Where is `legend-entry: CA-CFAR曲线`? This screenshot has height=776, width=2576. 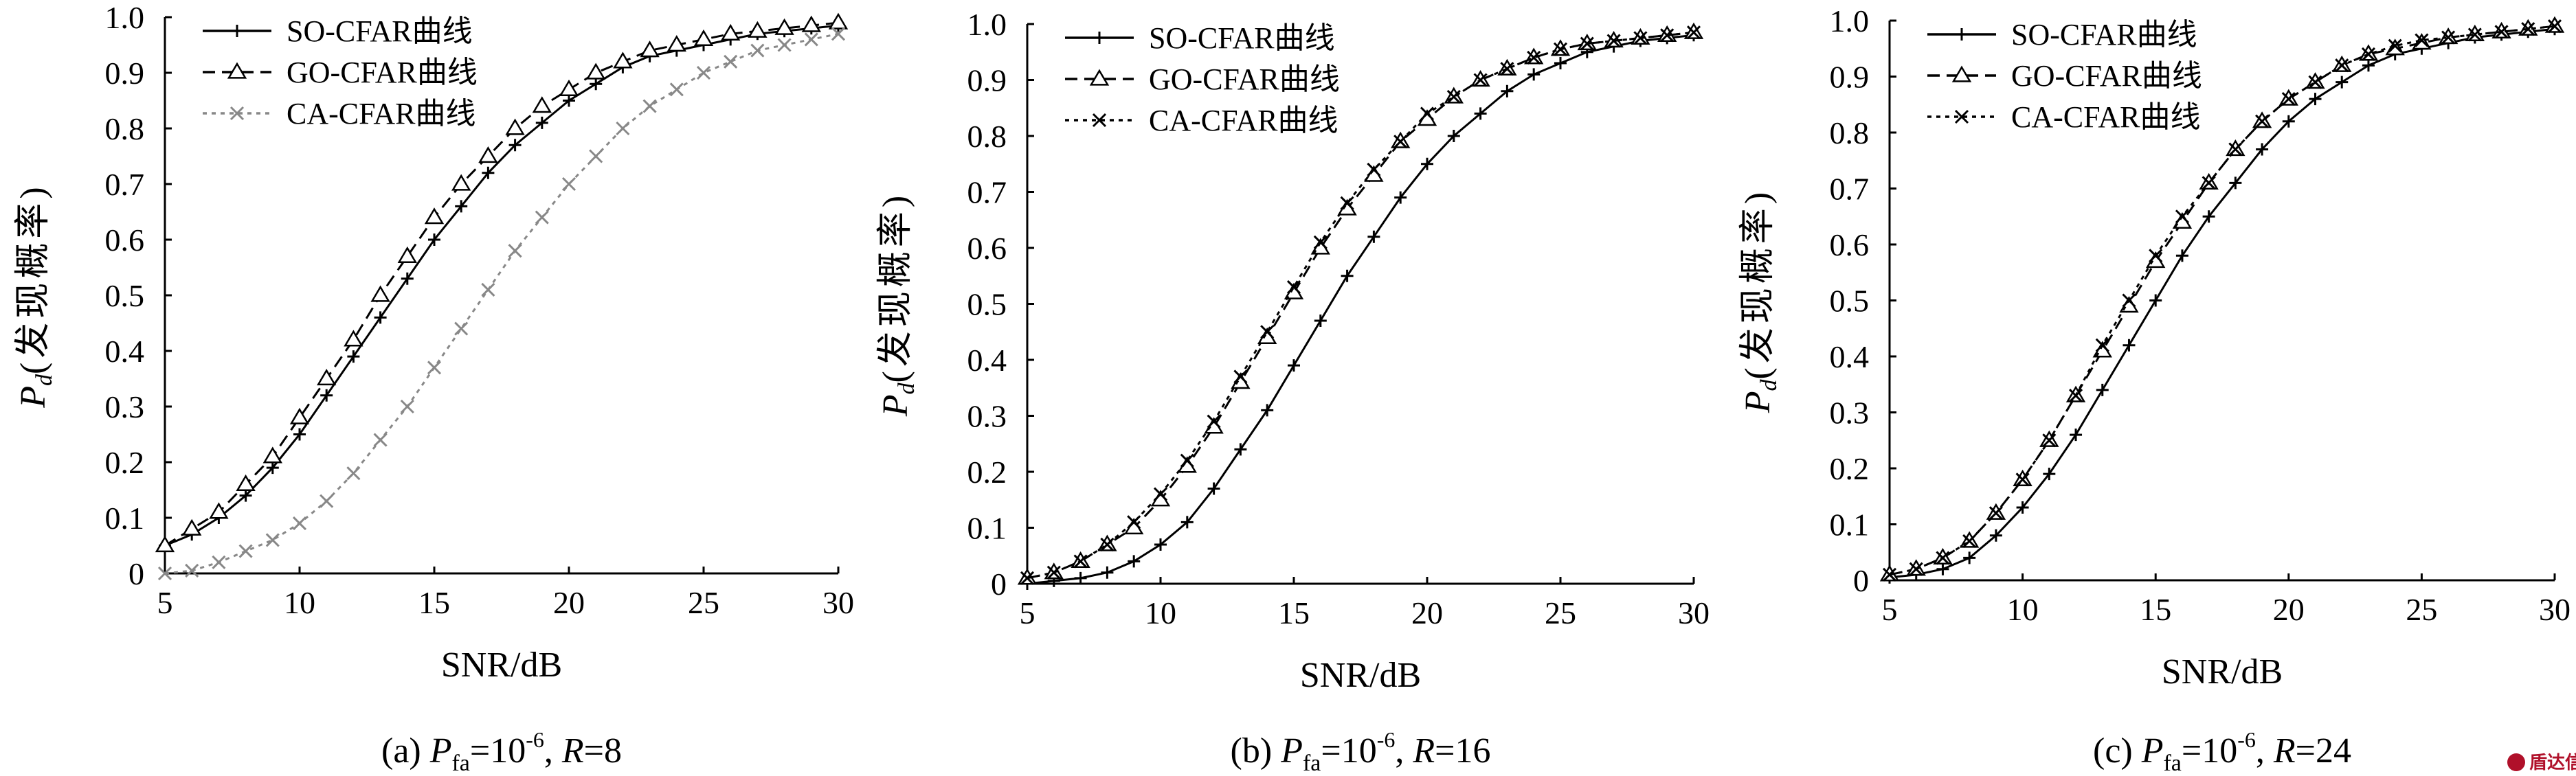 legend-entry: CA-CFAR曲线 is located at coordinates (1201, 121).